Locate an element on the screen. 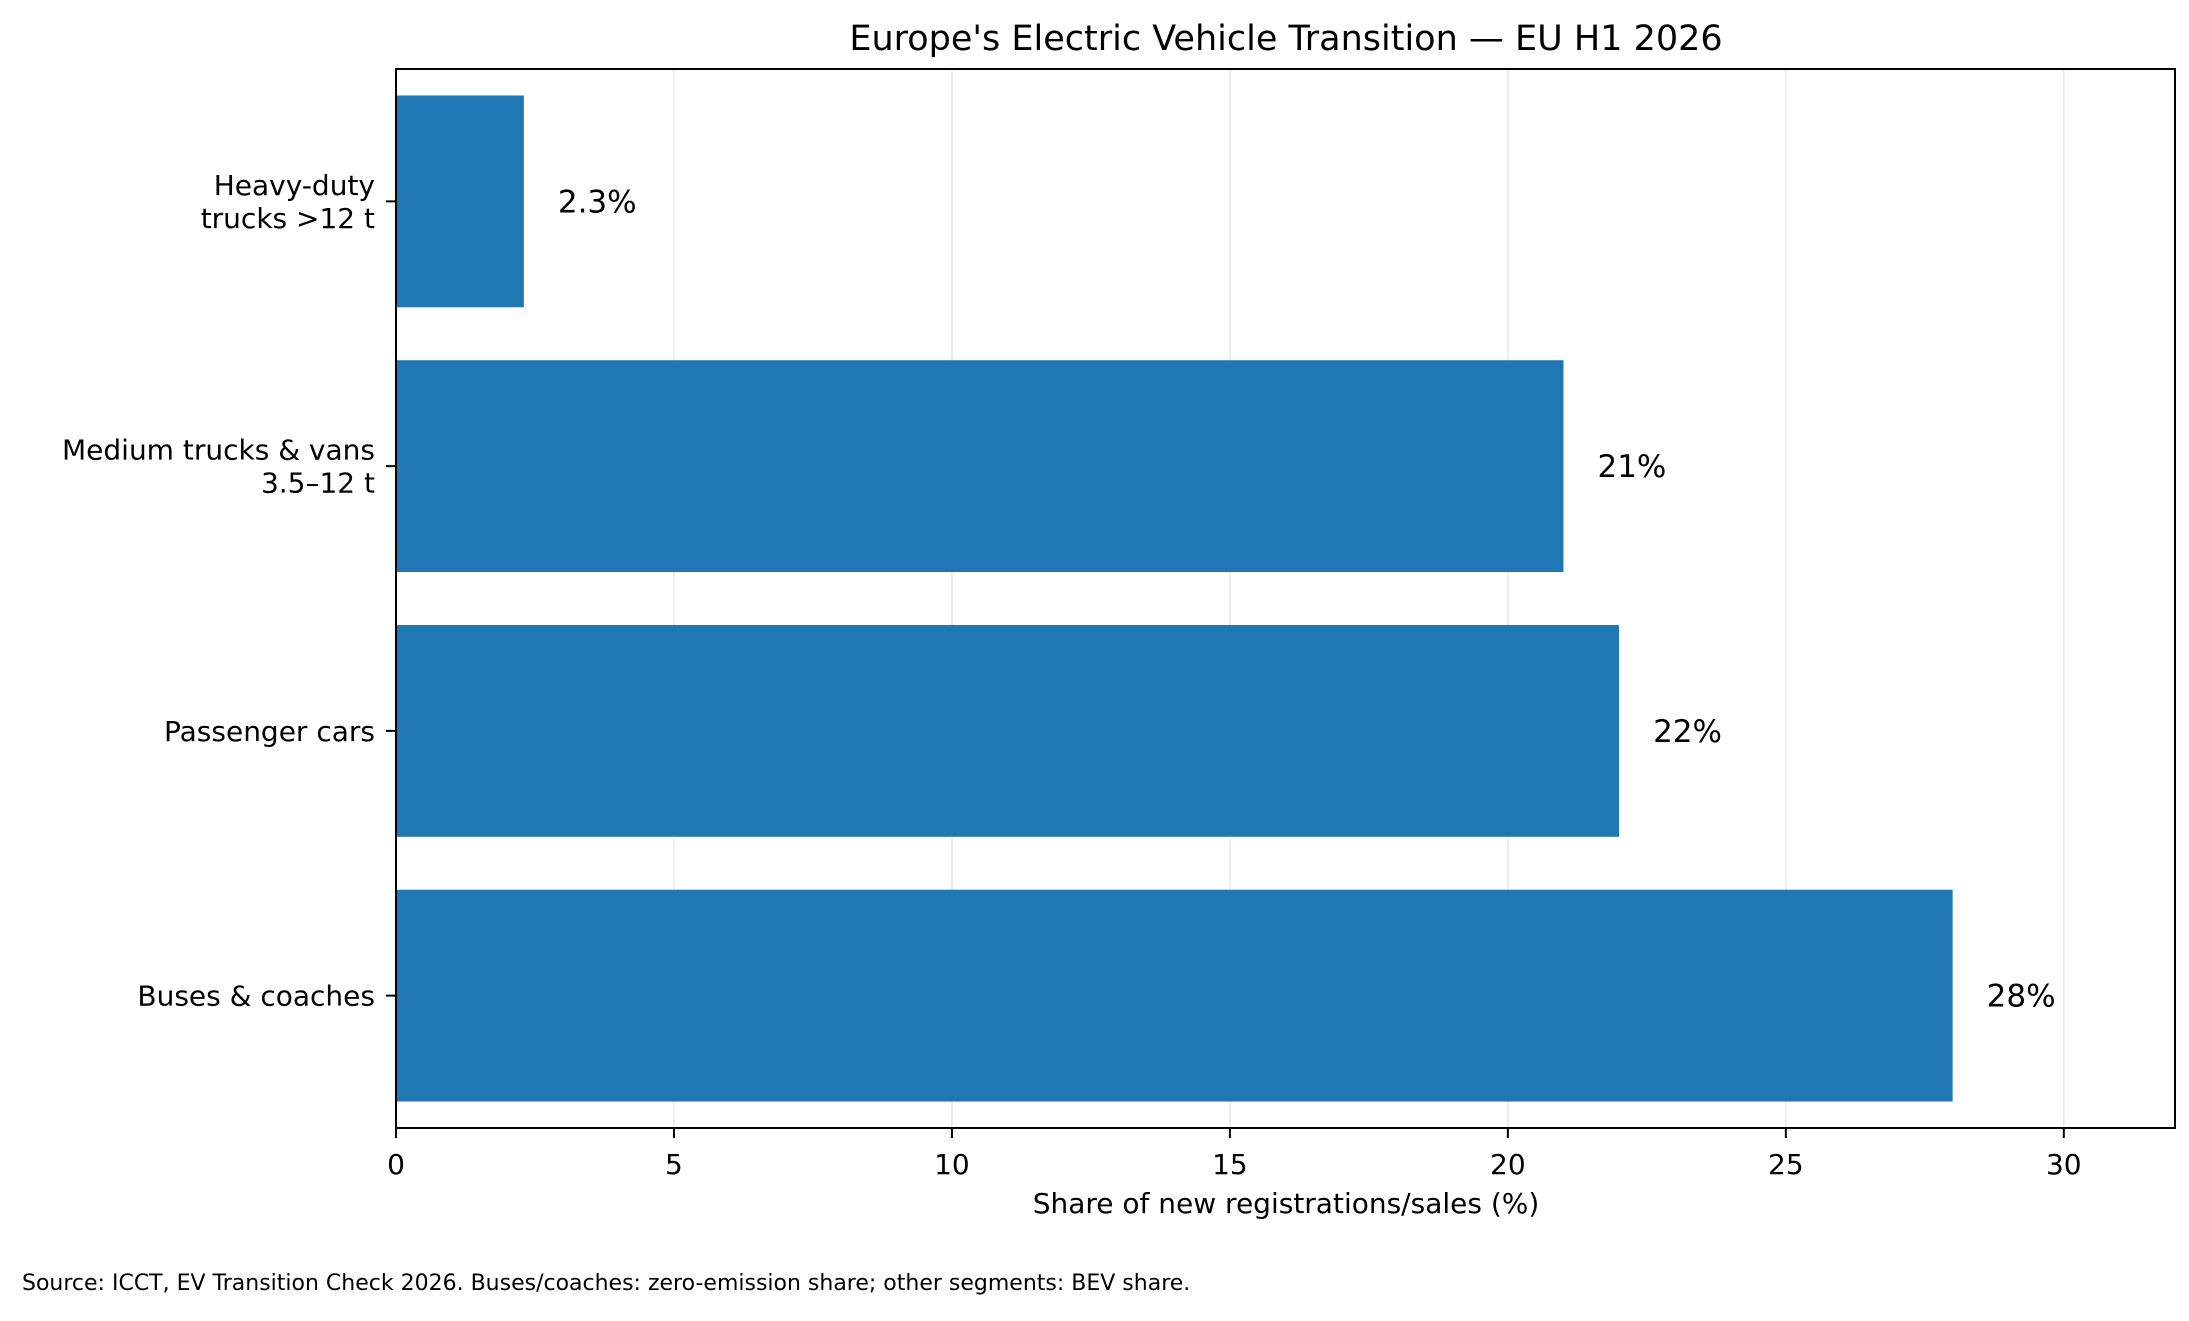 The width and height of the screenshot is (2189, 1321). x-tick-label: 20 is located at coordinates (1508, 1164).